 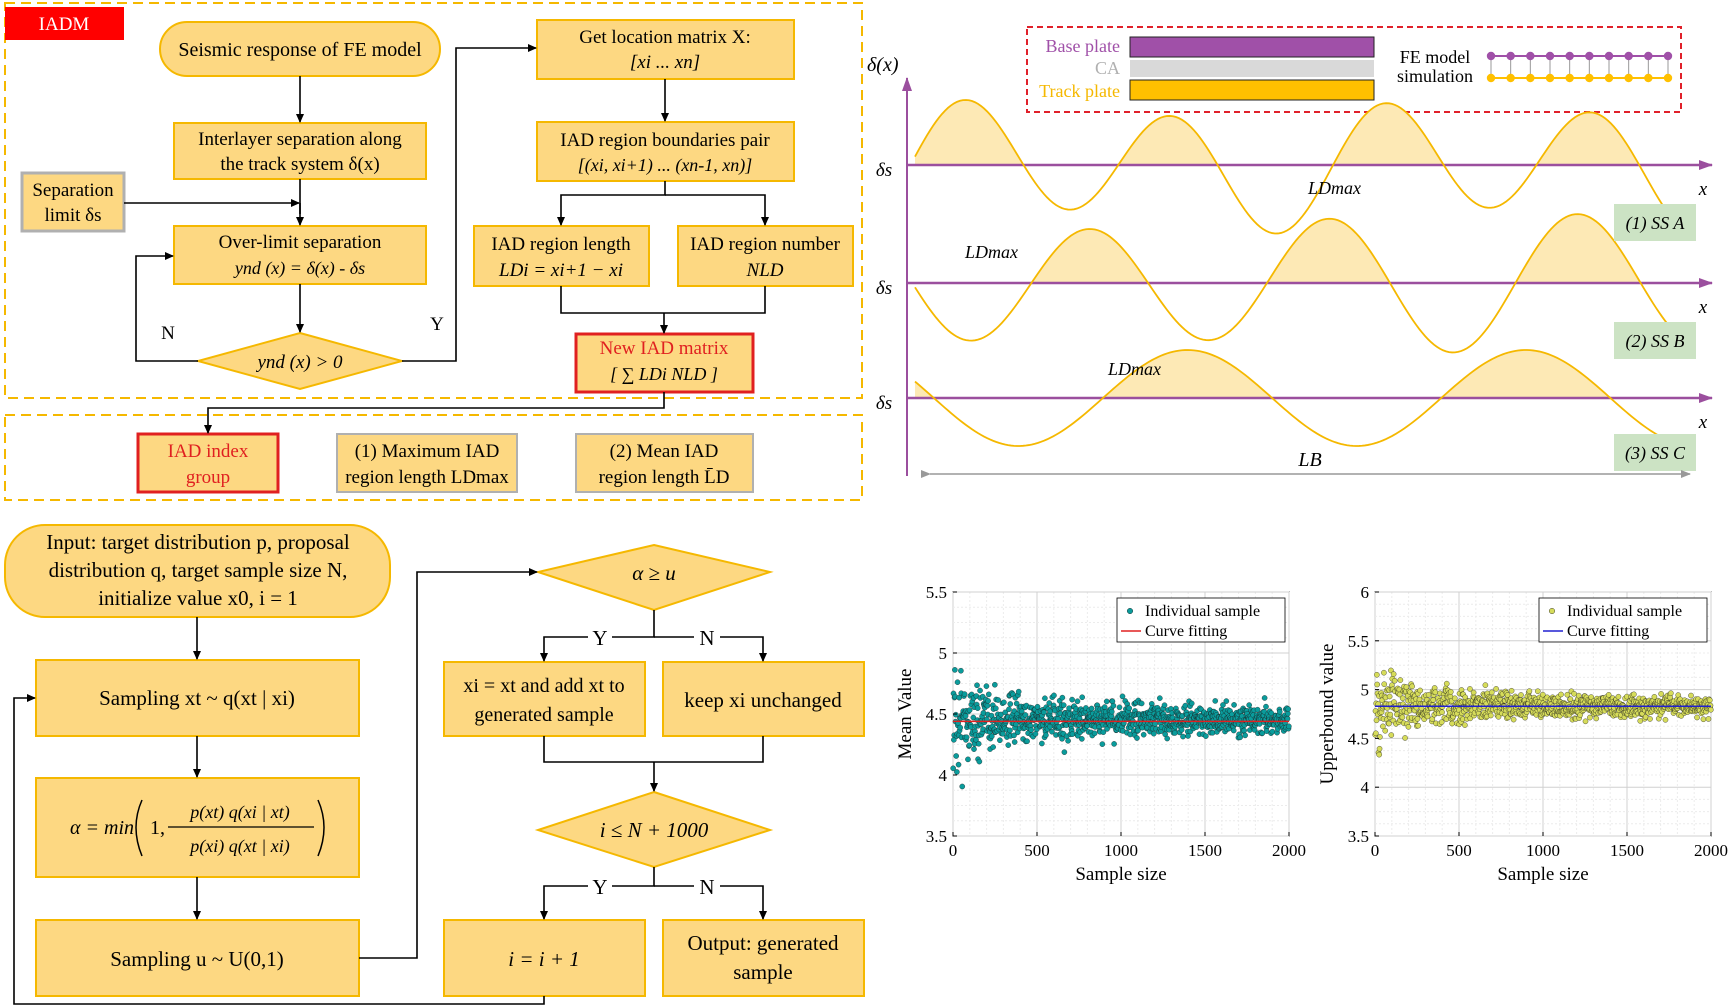 I want to click on mcmc-label-y1-bg, so click(x=600, y=637).